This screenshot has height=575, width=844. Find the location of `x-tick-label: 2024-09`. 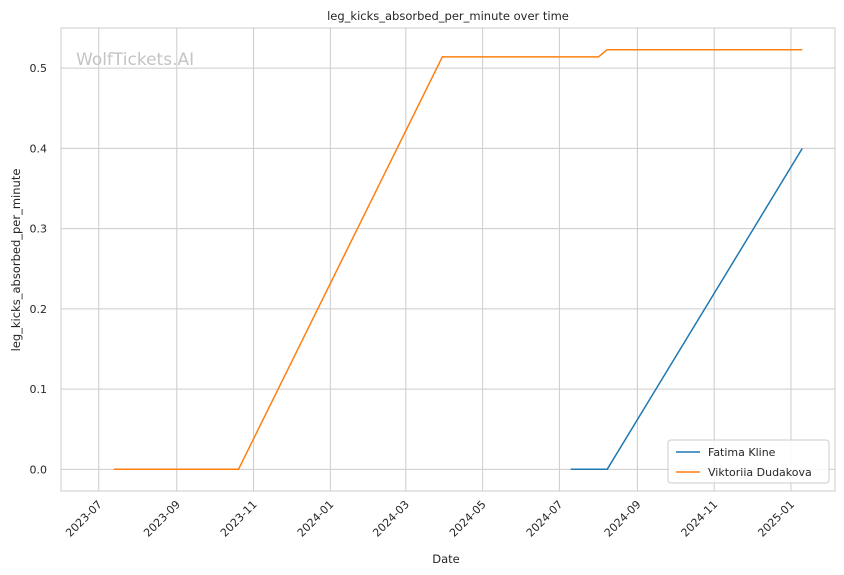

x-tick-label: 2024-09 is located at coordinates (623, 519).